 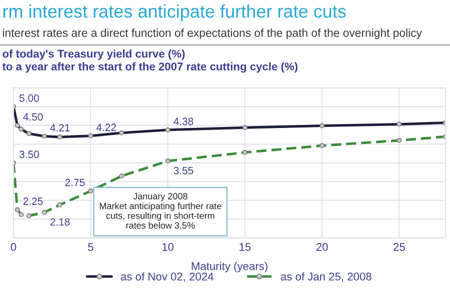 What do you see at coordinates (75, 182) in the screenshot?
I see `data-label: 2.75` at bounding box center [75, 182].